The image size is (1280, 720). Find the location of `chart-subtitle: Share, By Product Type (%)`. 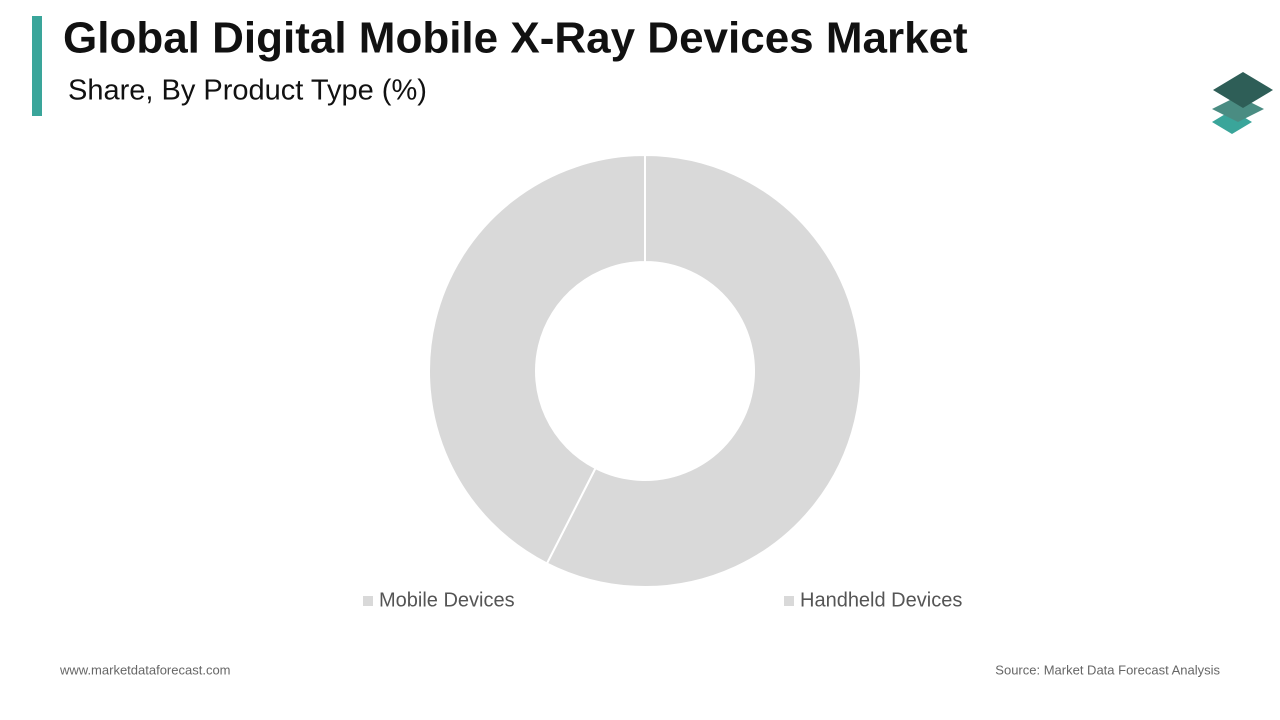

chart-subtitle: Share, By Product Type (%) is located at coordinates (247, 91).